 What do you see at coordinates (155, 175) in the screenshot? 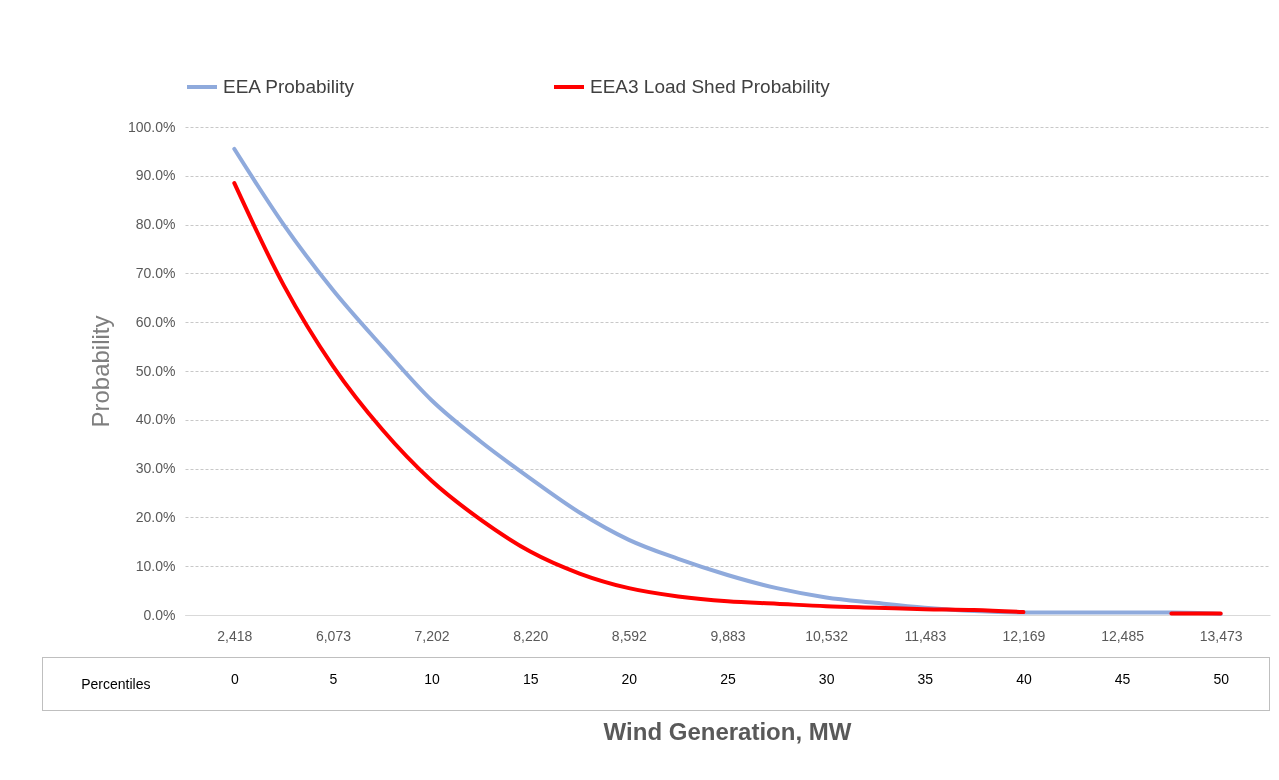
I see `y-tick-label: 90.0%` at bounding box center [155, 175].